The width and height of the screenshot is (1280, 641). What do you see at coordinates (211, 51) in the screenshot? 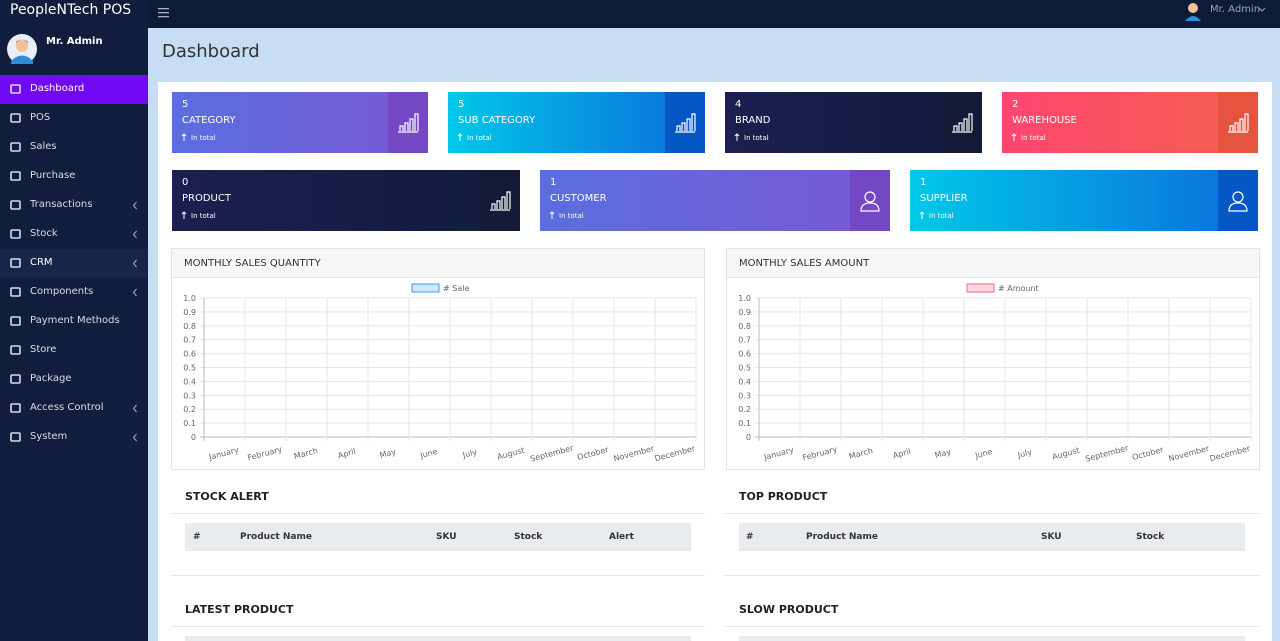
I see `page-title: Dashboard` at bounding box center [211, 51].